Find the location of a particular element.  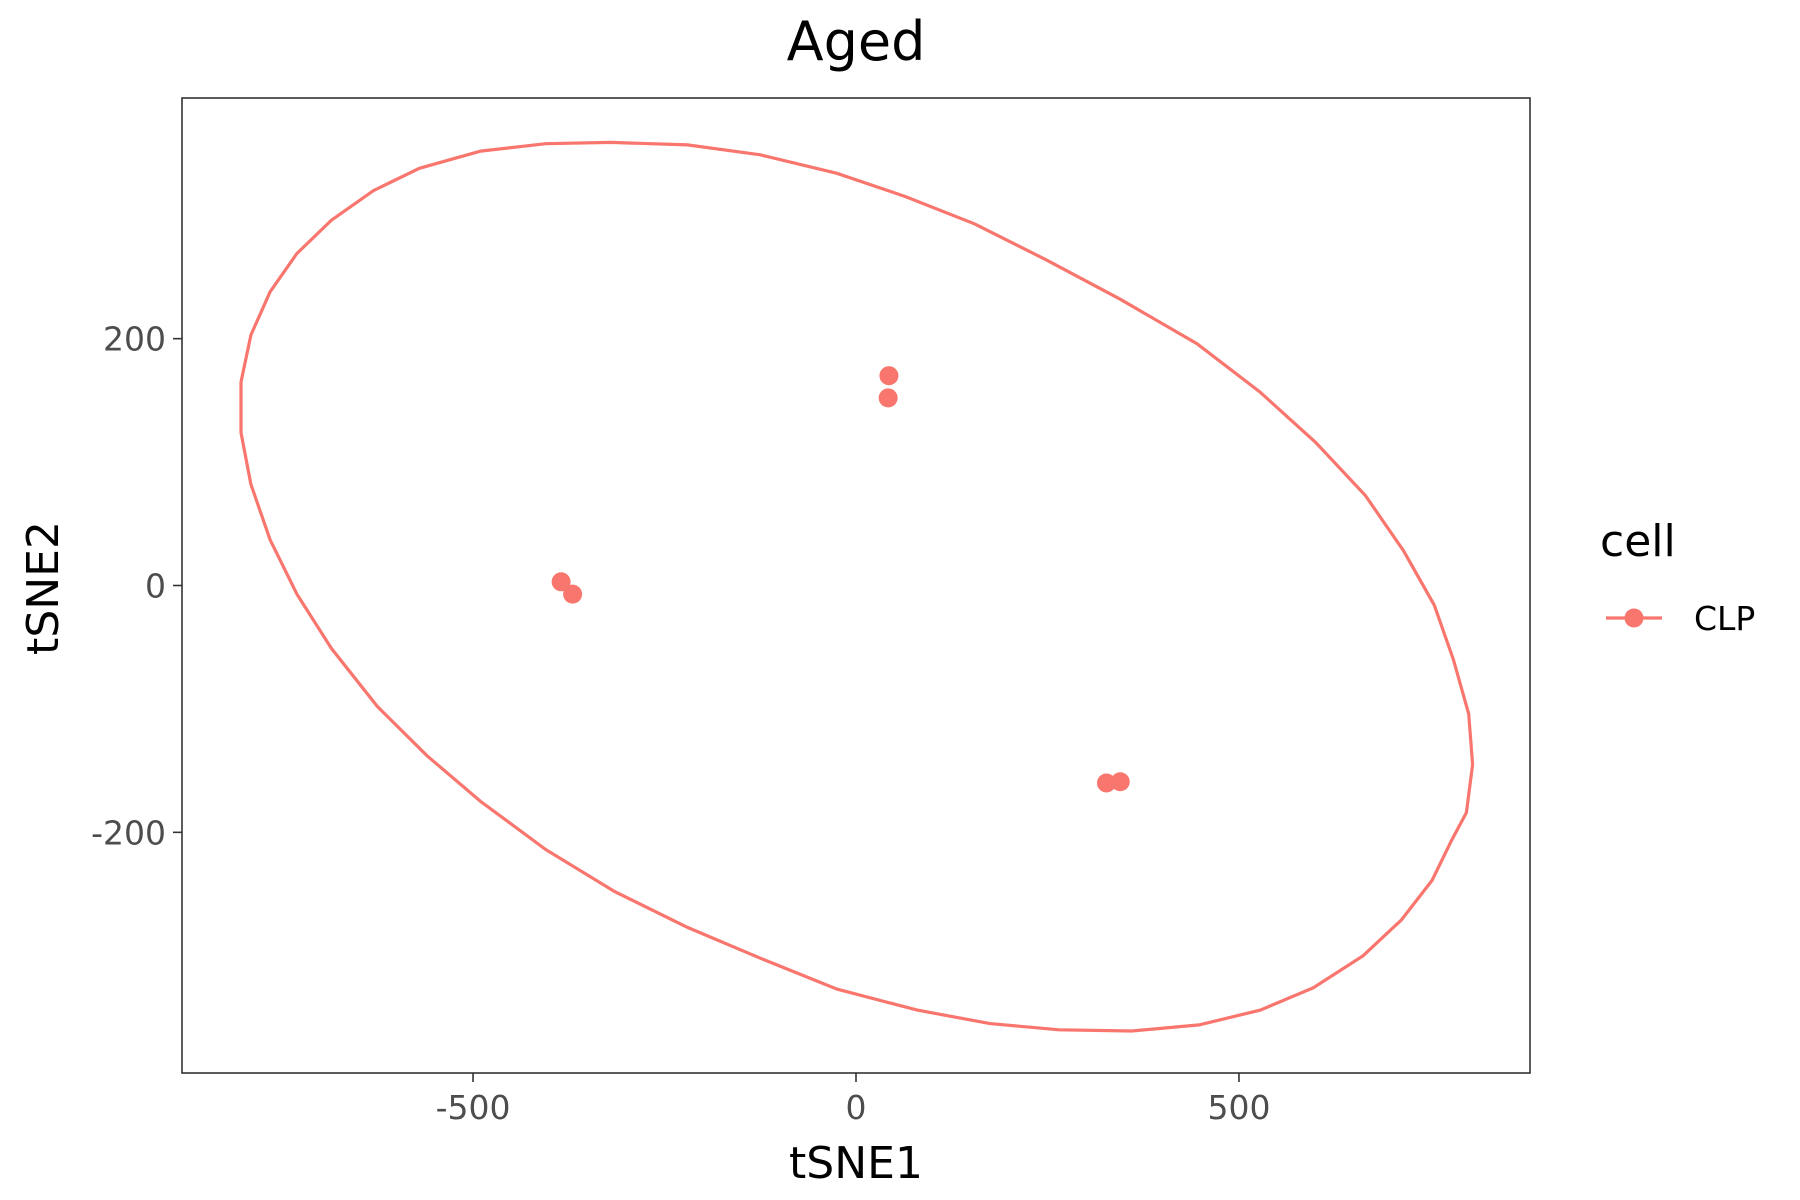

legend-label: CLP is located at coordinates (1724, 618).